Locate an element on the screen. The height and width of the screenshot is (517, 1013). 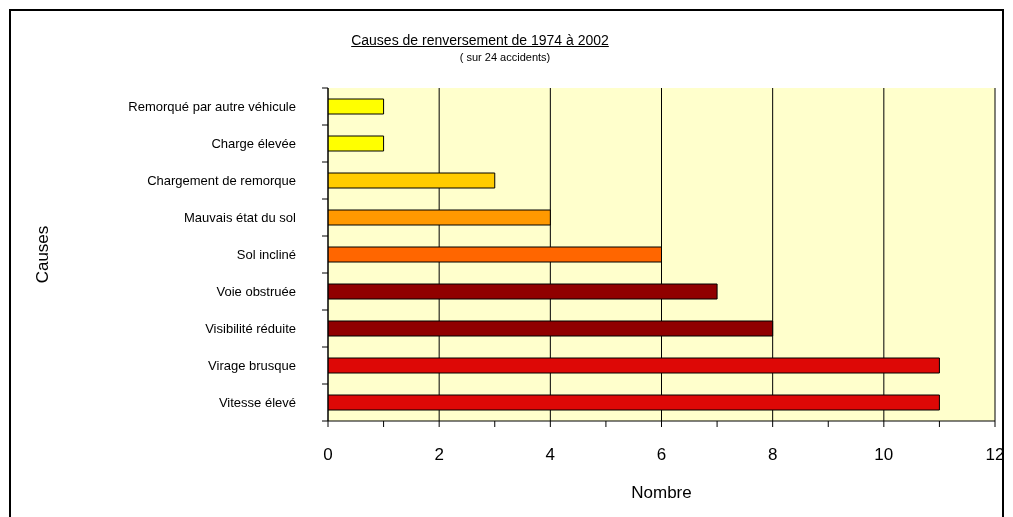
y-tick-label: Virage brusque is located at coordinates (252, 365).